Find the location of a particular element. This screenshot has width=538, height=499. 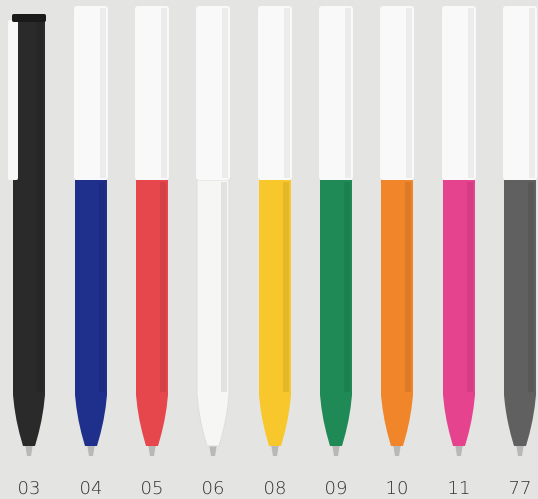

color-code: 05 is located at coordinates (152, 488).